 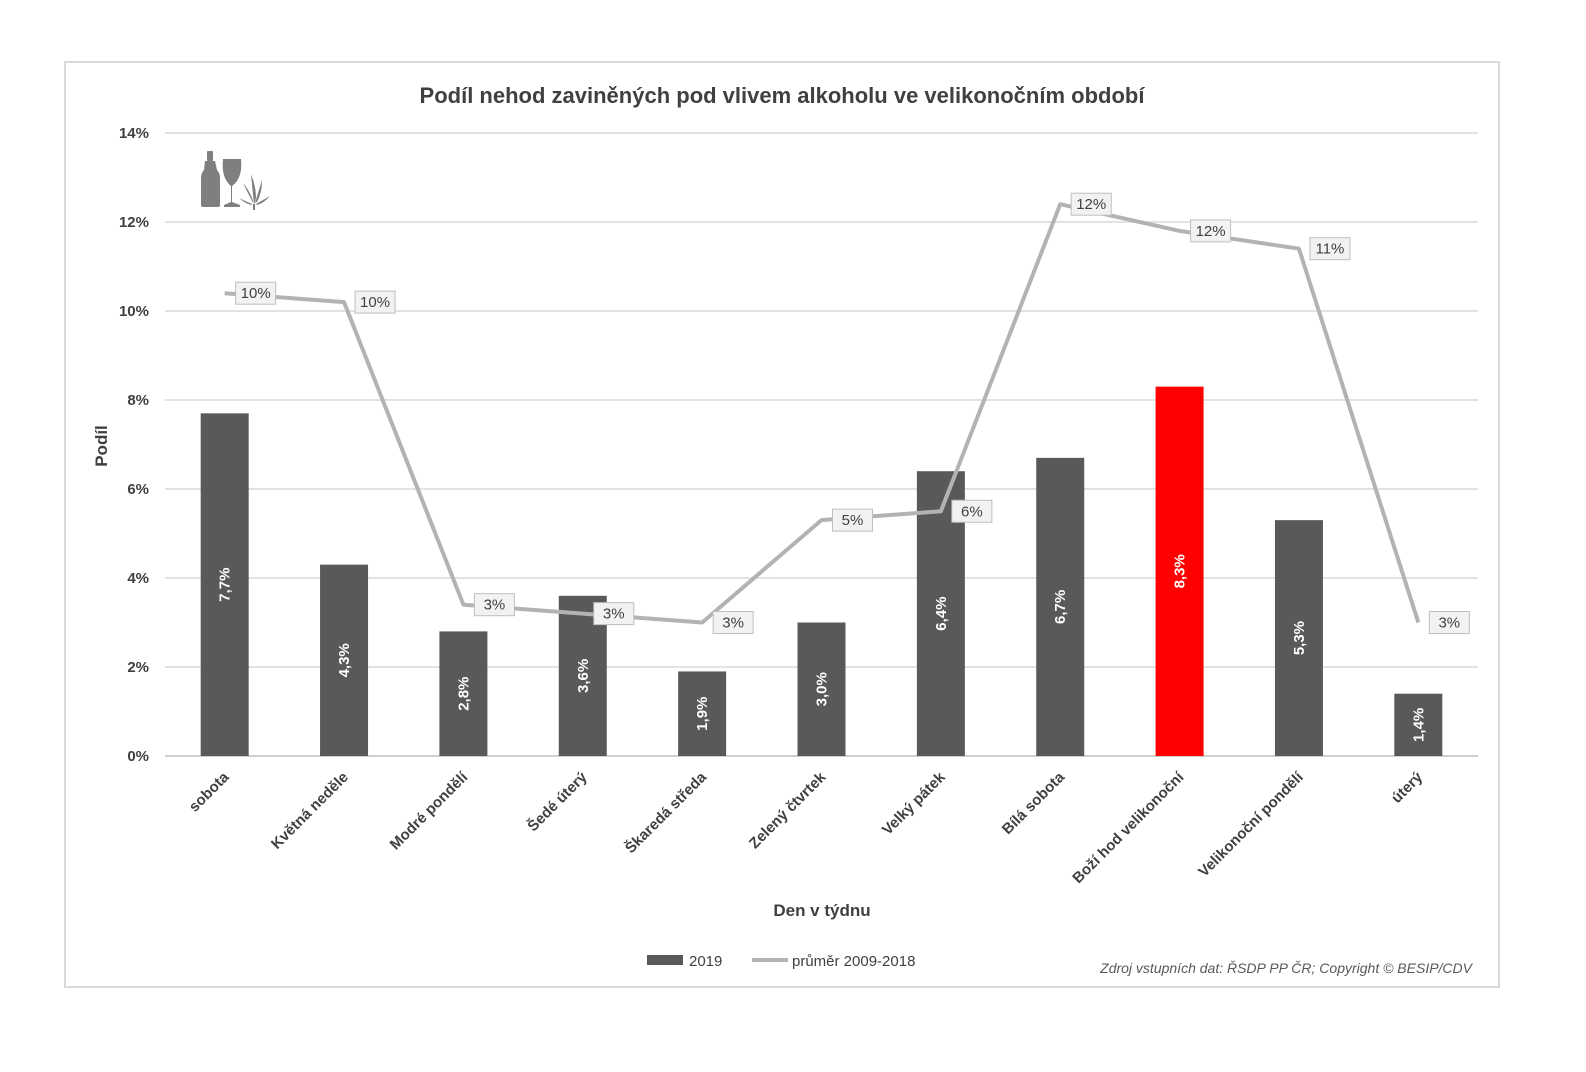 I want to click on line-data-label: 6%, so click(x=972, y=511).